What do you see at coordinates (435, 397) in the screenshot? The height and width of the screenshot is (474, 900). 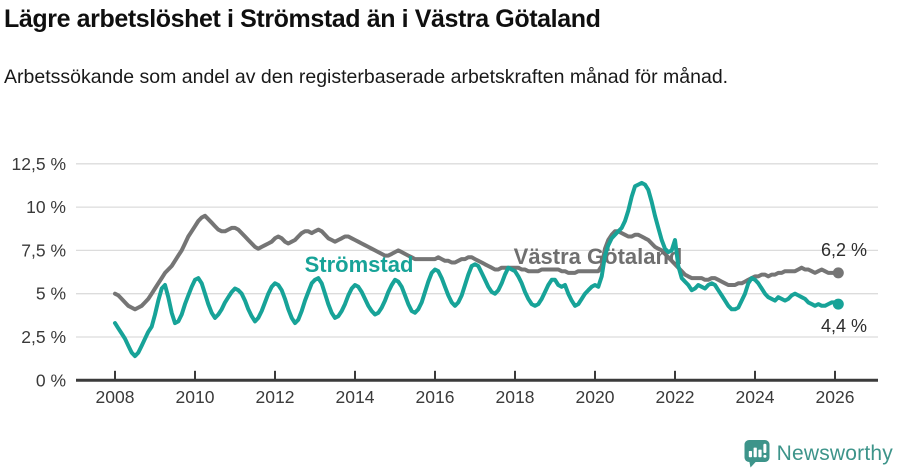 I see `x-tick-label: 2016` at bounding box center [435, 397].